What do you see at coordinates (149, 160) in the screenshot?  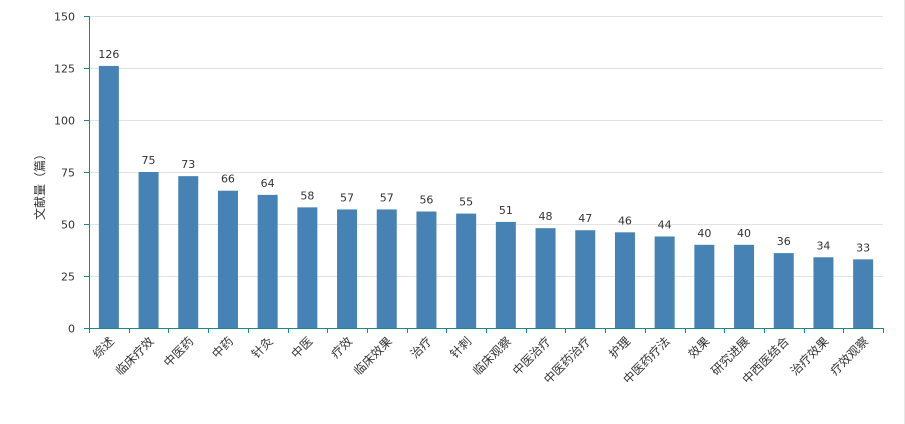 I see `data-label: 75` at bounding box center [149, 160].